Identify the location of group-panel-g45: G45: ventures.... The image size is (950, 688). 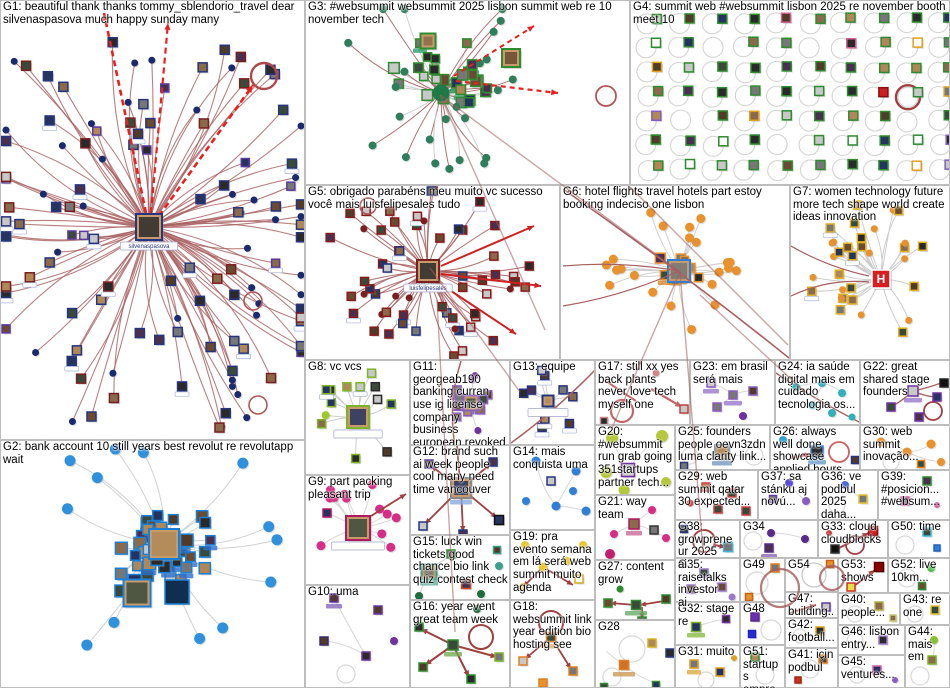
(871, 671).